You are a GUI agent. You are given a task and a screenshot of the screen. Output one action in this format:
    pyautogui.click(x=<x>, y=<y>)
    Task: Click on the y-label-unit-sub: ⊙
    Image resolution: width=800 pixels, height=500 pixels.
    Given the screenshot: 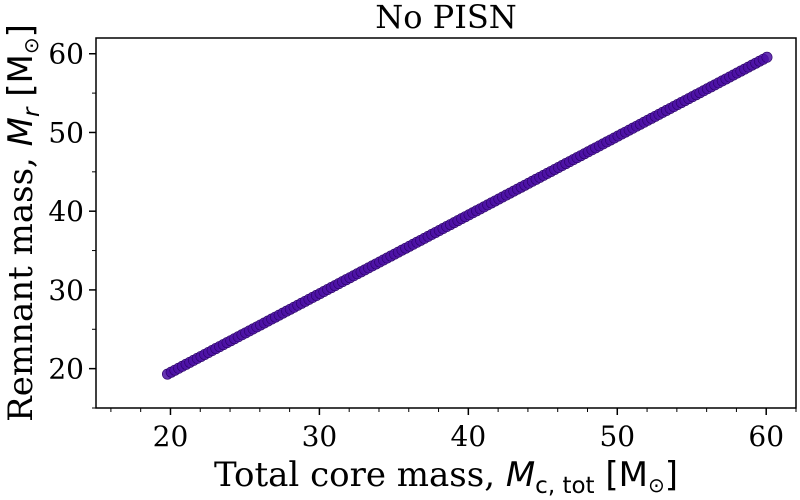 What is the action you would take?
    pyautogui.click(x=31, y=45)
    